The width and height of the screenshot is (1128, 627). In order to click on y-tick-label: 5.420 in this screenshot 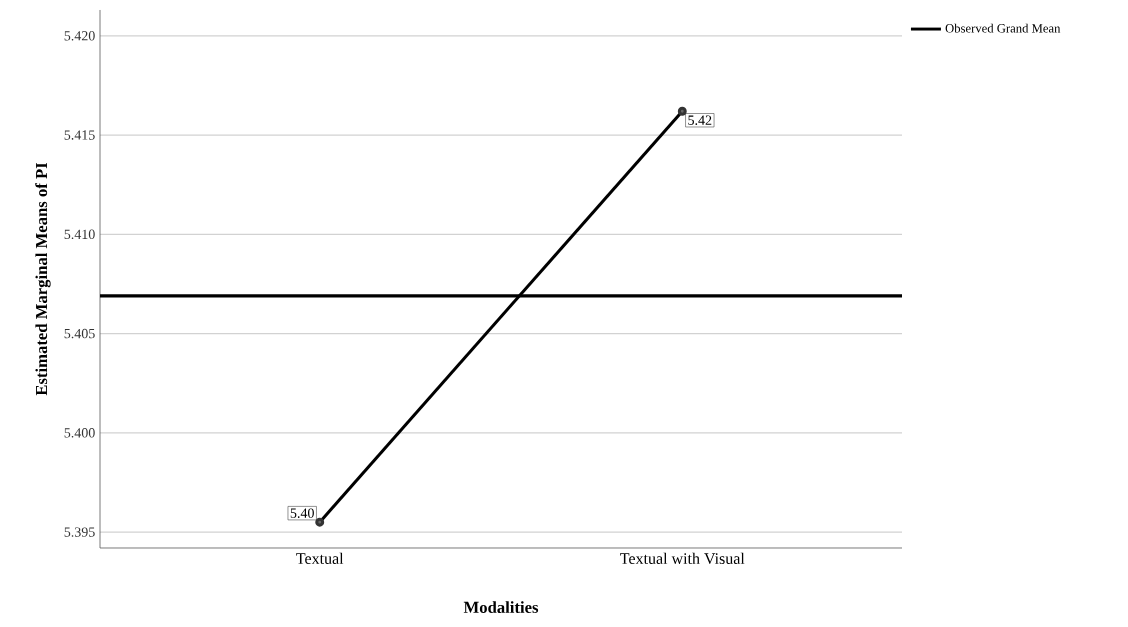, I will do `click(79, 36)`.